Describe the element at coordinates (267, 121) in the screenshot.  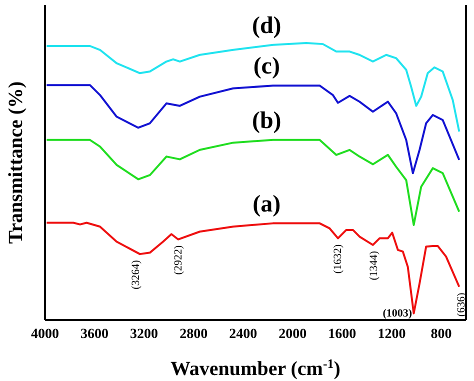
I see `series-label: (b)` at that location.